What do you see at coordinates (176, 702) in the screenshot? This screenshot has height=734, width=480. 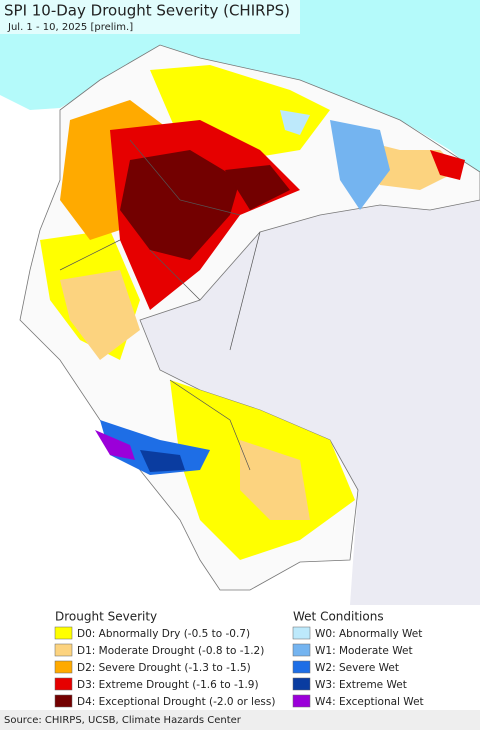 I see `legend-label: D4: Exceptional Drought (-2.0 or less)` at bounding box center [176, 702].